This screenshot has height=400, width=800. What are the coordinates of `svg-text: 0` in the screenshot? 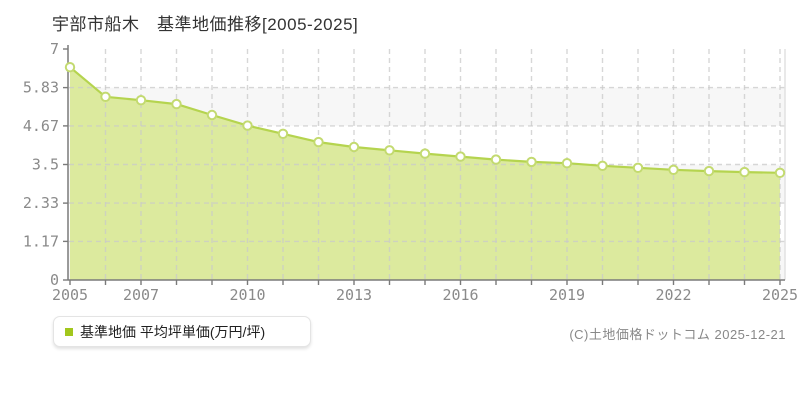 It's located at (54, 280).